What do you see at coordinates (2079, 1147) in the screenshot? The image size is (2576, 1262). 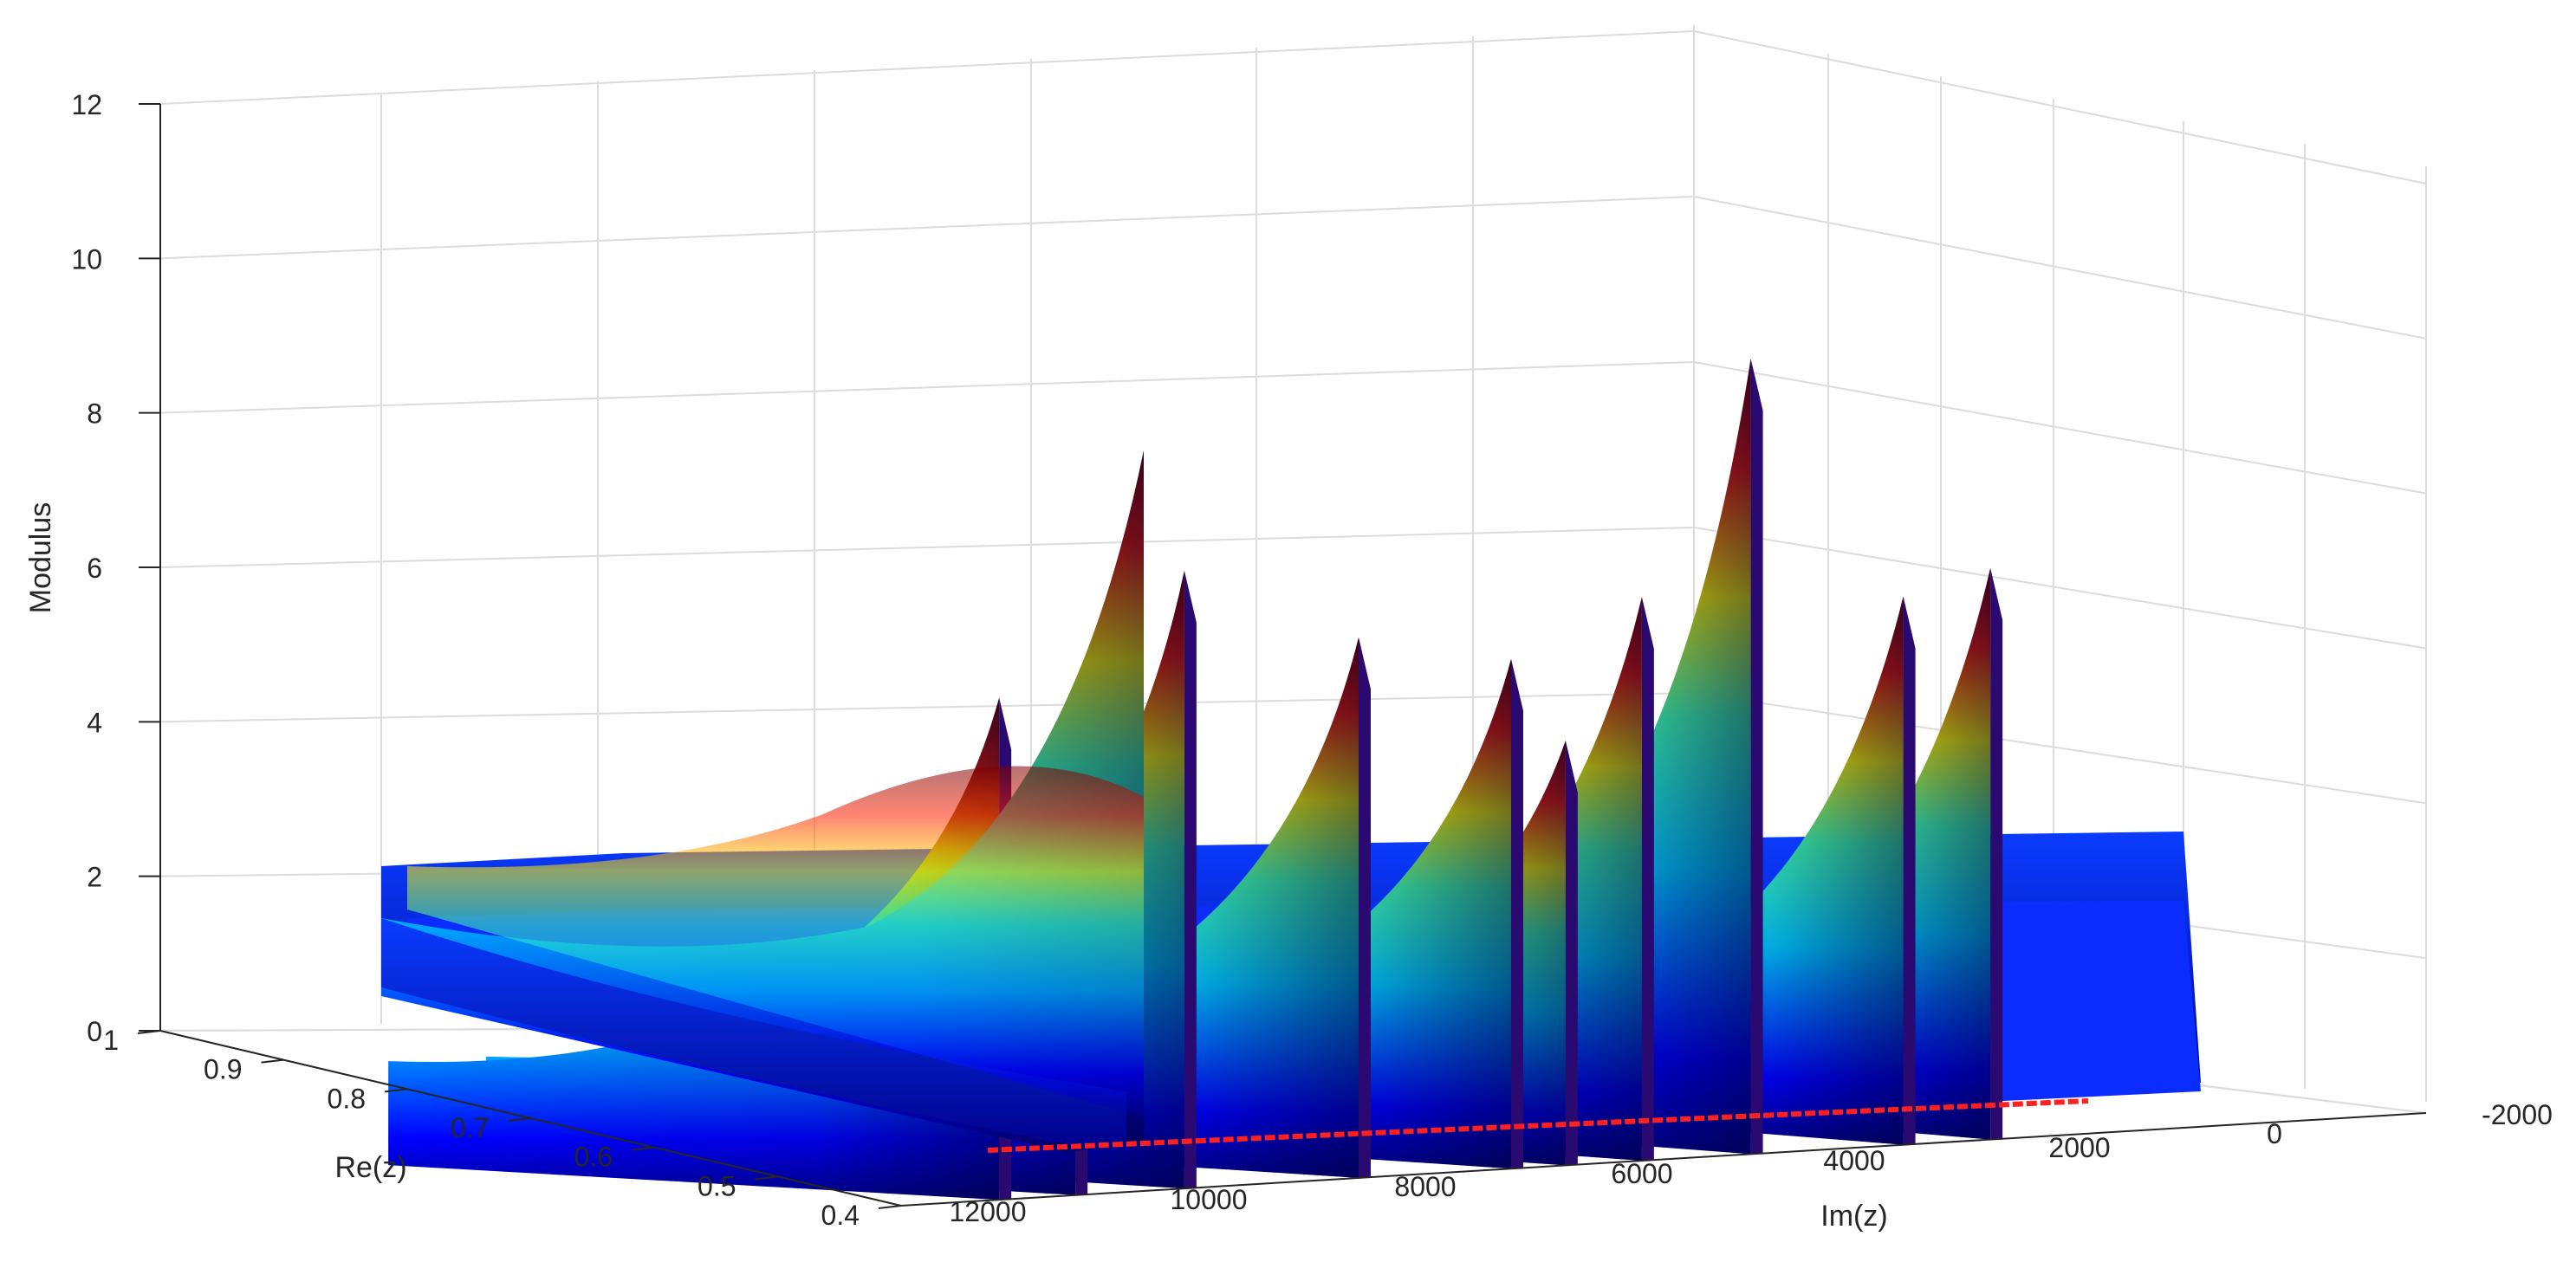 I see `im-tick-label: 2000` at bounding box center [2079, 1147].